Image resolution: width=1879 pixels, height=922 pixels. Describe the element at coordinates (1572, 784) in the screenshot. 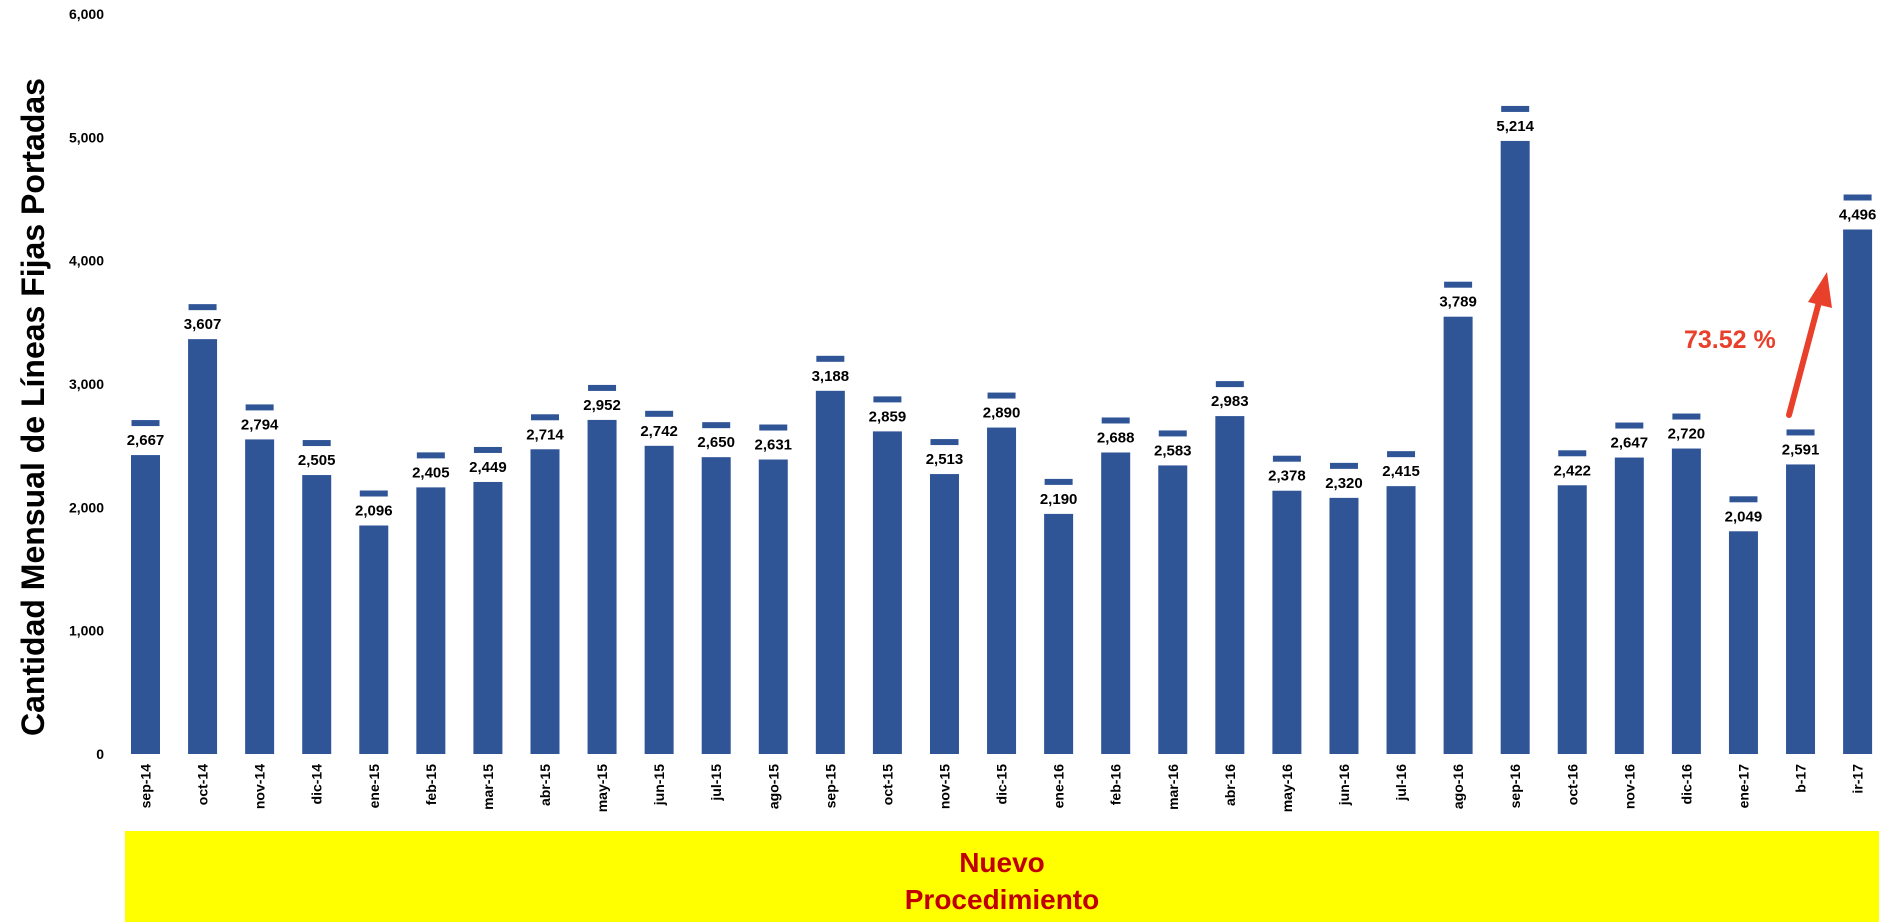

I see `x-tick-label: oct-16` at that location.